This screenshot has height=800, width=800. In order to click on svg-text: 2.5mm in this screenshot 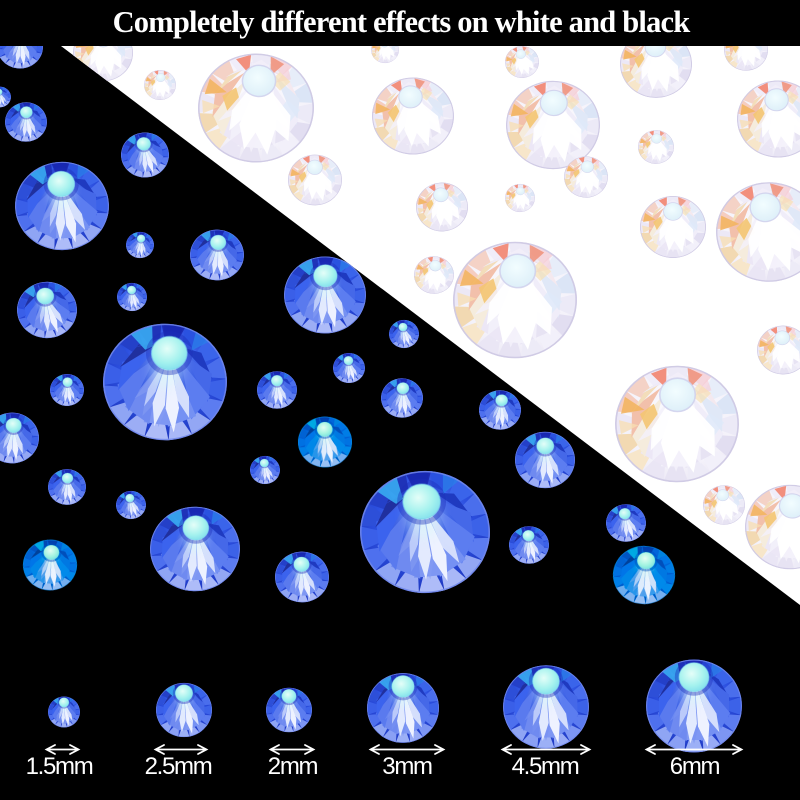, I will do `click(178, 766)`.